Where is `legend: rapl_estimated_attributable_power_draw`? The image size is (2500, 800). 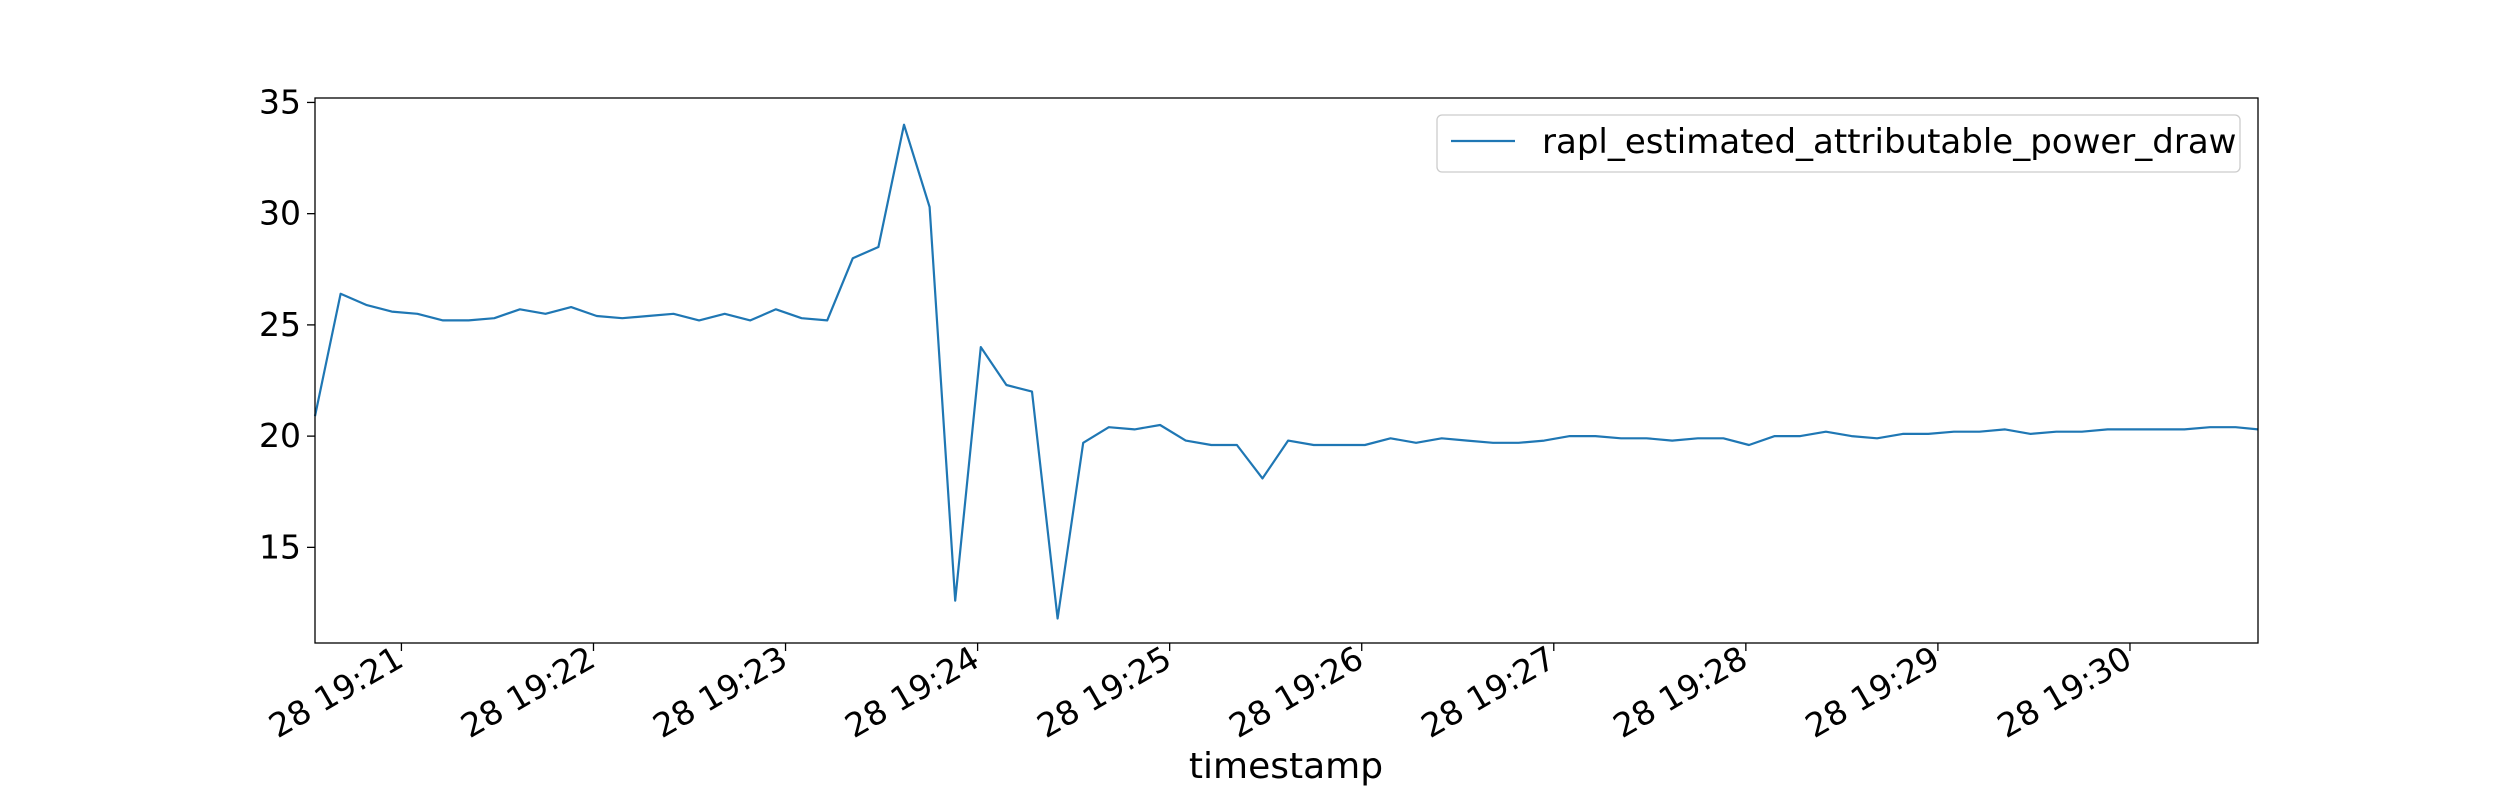 legend: rapl_estimated_attributable_power_draw is located at coordinates (1838, 143).